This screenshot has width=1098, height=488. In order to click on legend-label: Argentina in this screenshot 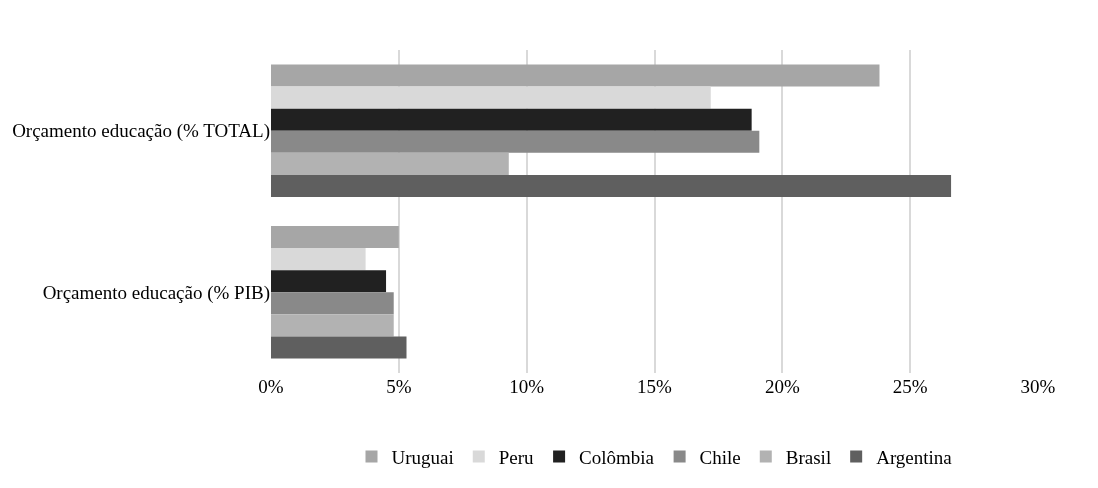, I will do `click(914, 457)`.